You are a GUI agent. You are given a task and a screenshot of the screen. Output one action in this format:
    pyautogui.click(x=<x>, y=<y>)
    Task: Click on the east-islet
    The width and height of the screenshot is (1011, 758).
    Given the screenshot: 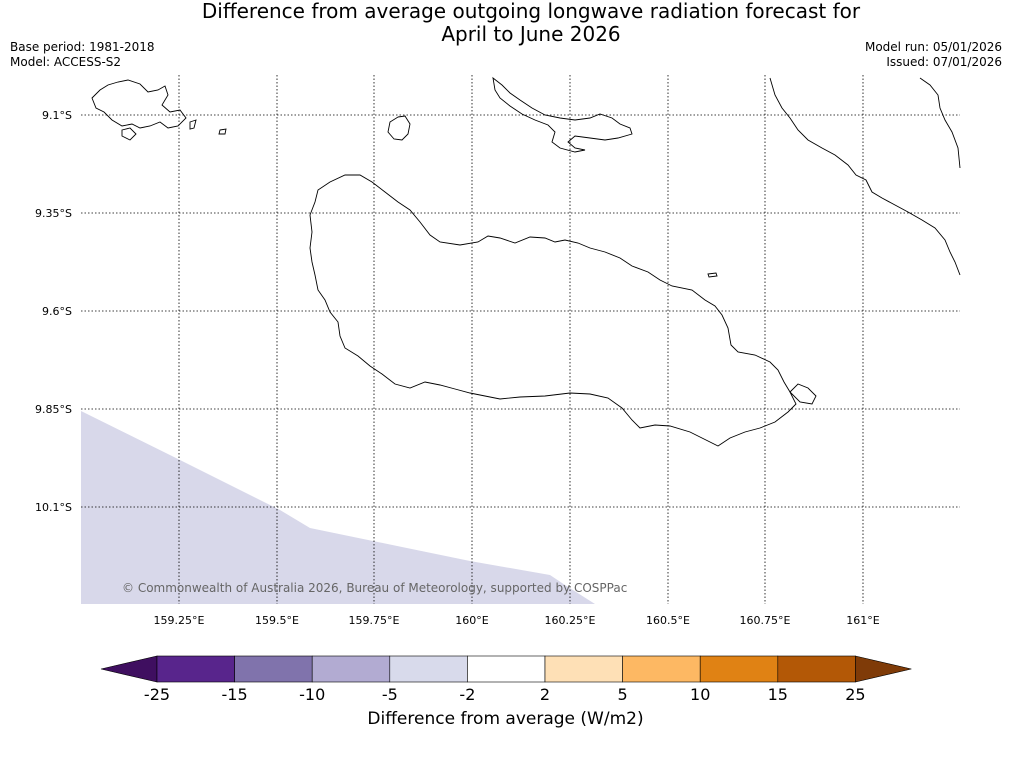 What is the action you would take?
    pyautogui.click(x=803, y=394)
    